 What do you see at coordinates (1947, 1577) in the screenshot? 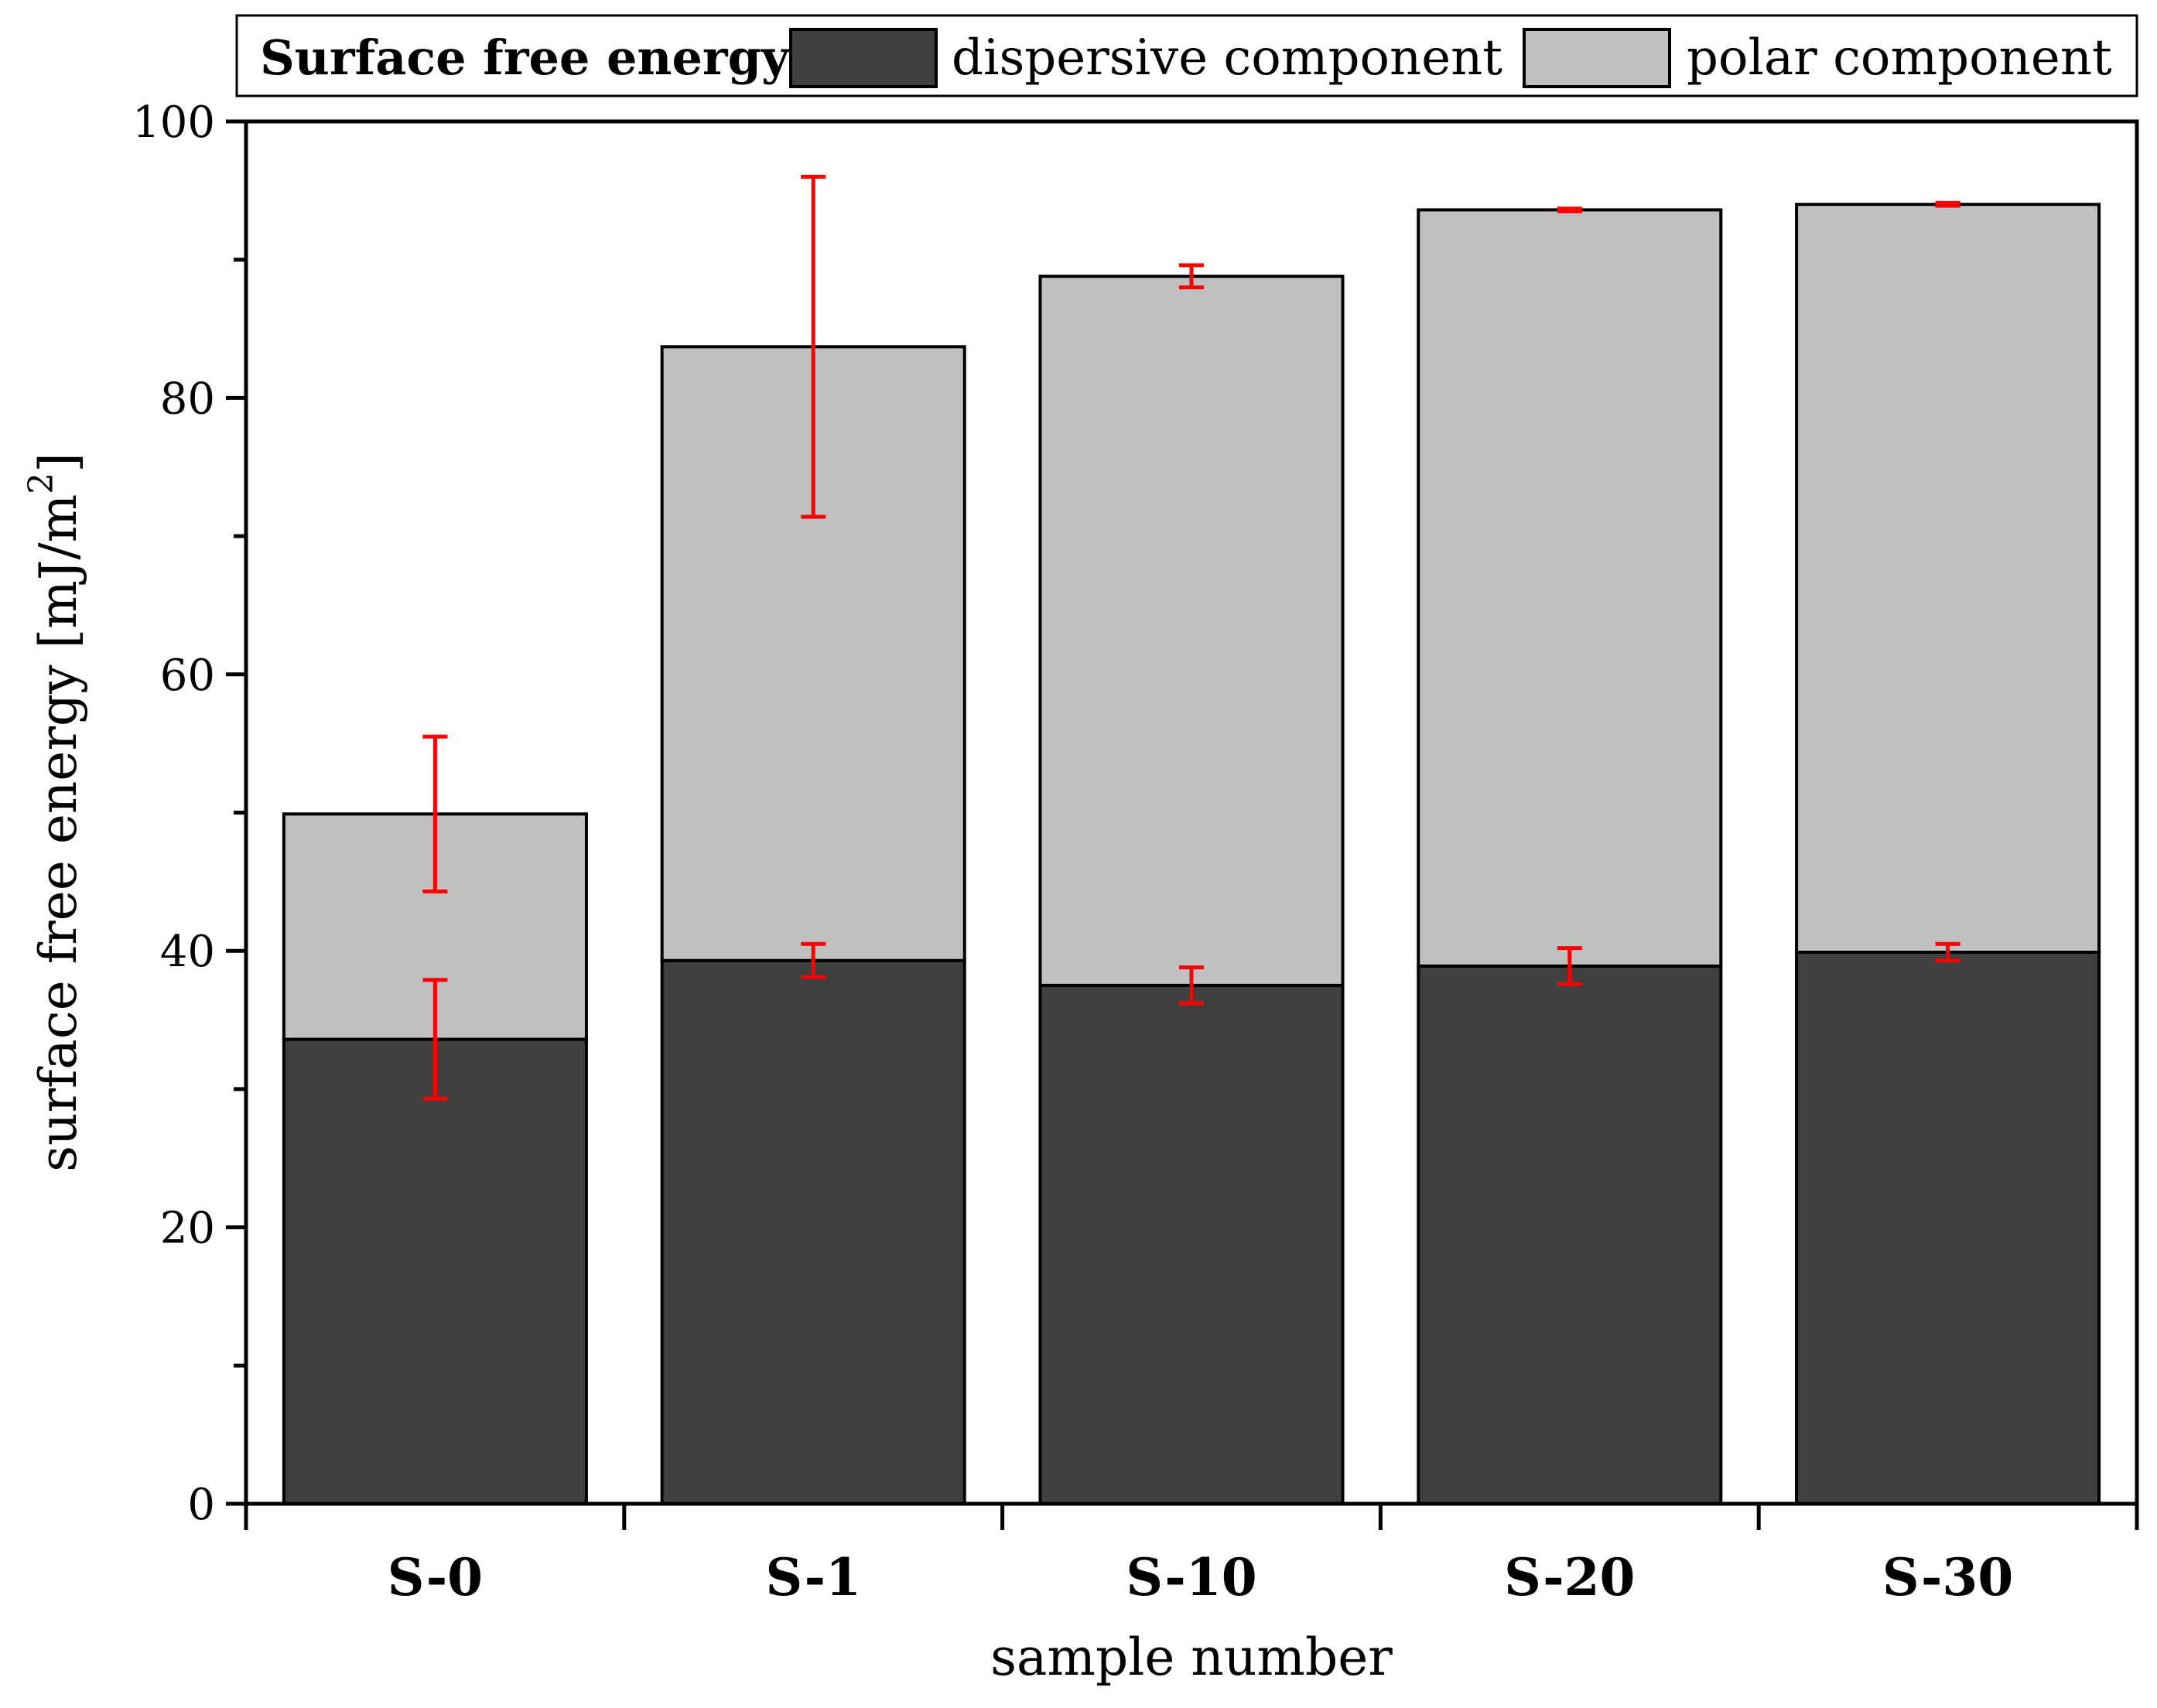
I see `x-tick-label-s-30: S-30` at bounding box center [1947, 1577].